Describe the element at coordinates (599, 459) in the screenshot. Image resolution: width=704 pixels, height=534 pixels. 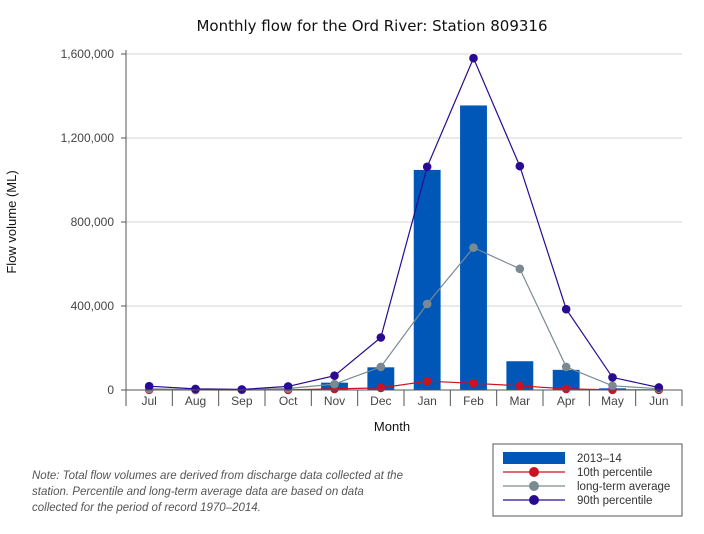
I see `legend-label: 2013–14` at that location.